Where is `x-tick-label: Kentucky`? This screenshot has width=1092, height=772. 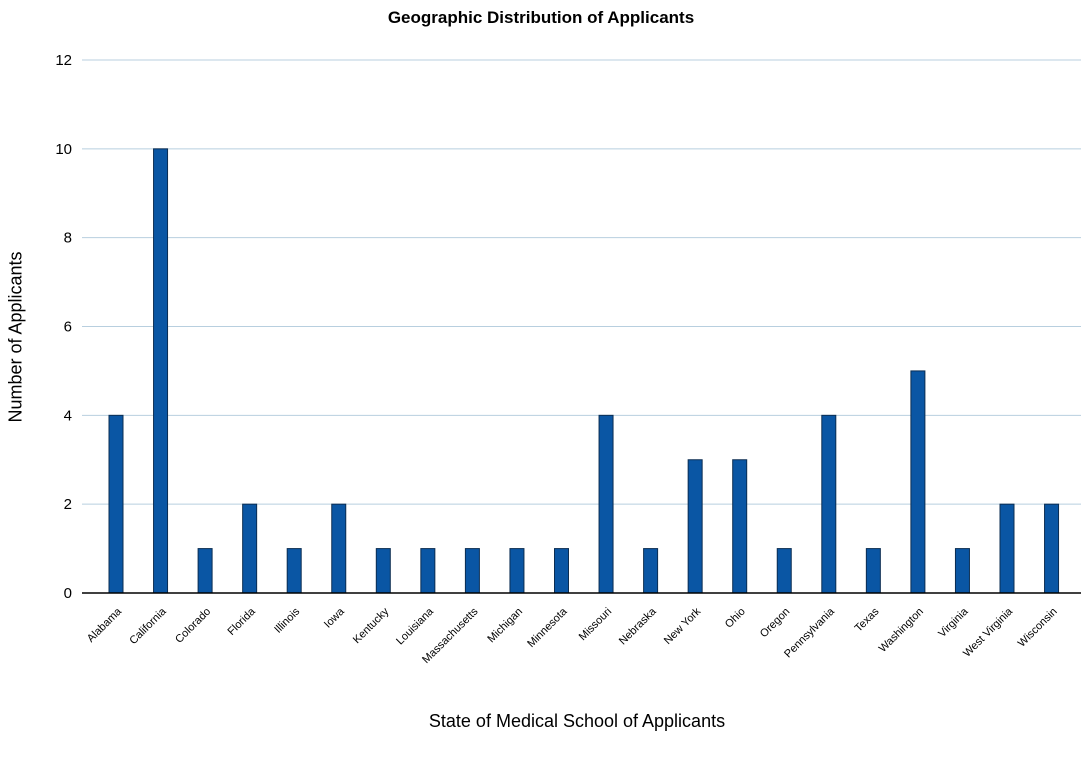 x-tick-label: Kentucky is located at coordinates (371, 625).